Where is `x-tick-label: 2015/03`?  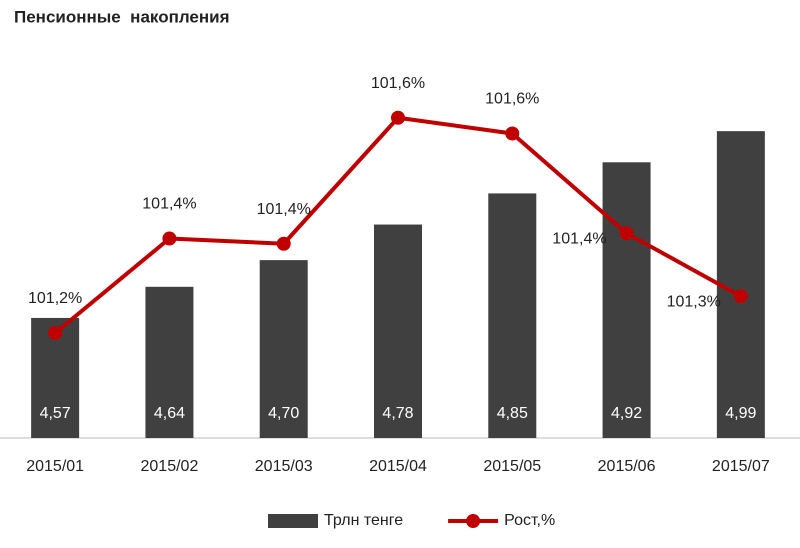 x-tick-label: 2015/03 is located at coordinates (284, 466).